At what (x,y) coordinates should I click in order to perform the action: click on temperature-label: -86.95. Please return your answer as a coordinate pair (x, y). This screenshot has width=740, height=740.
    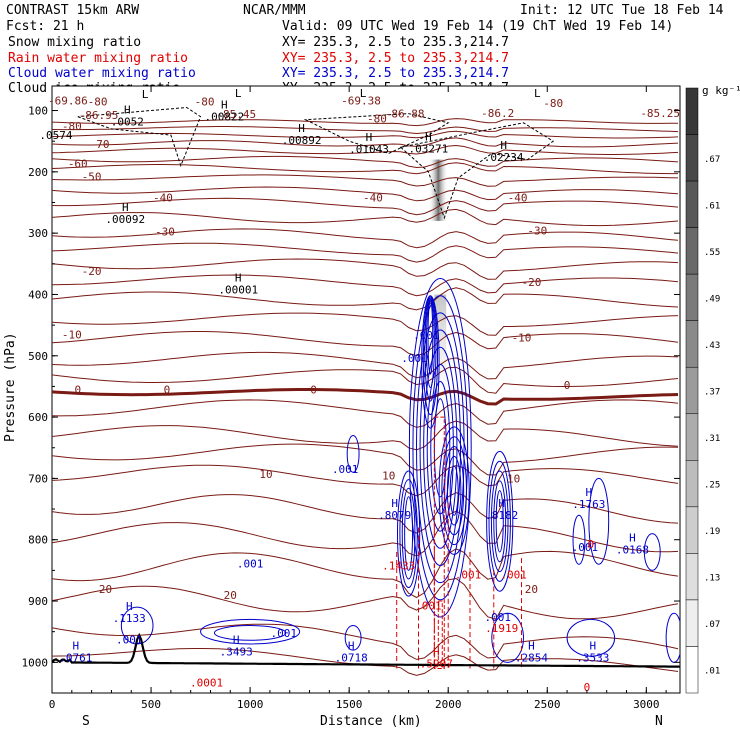
    Looking at the image, I should click on (99, 115).